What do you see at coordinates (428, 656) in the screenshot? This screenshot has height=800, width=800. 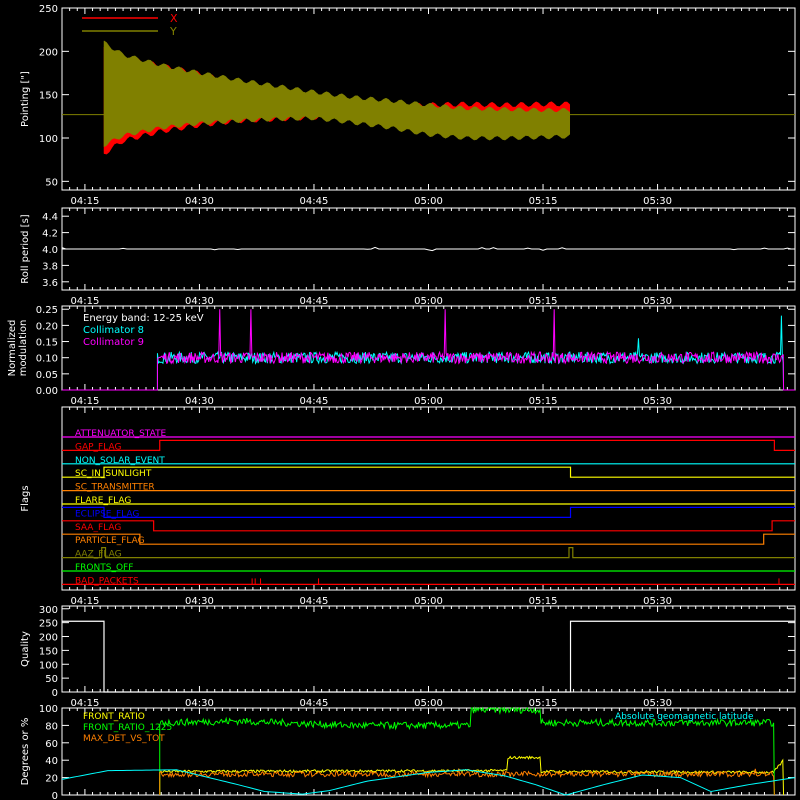 I see `series-quality-line` at bounding box center [428, 656].